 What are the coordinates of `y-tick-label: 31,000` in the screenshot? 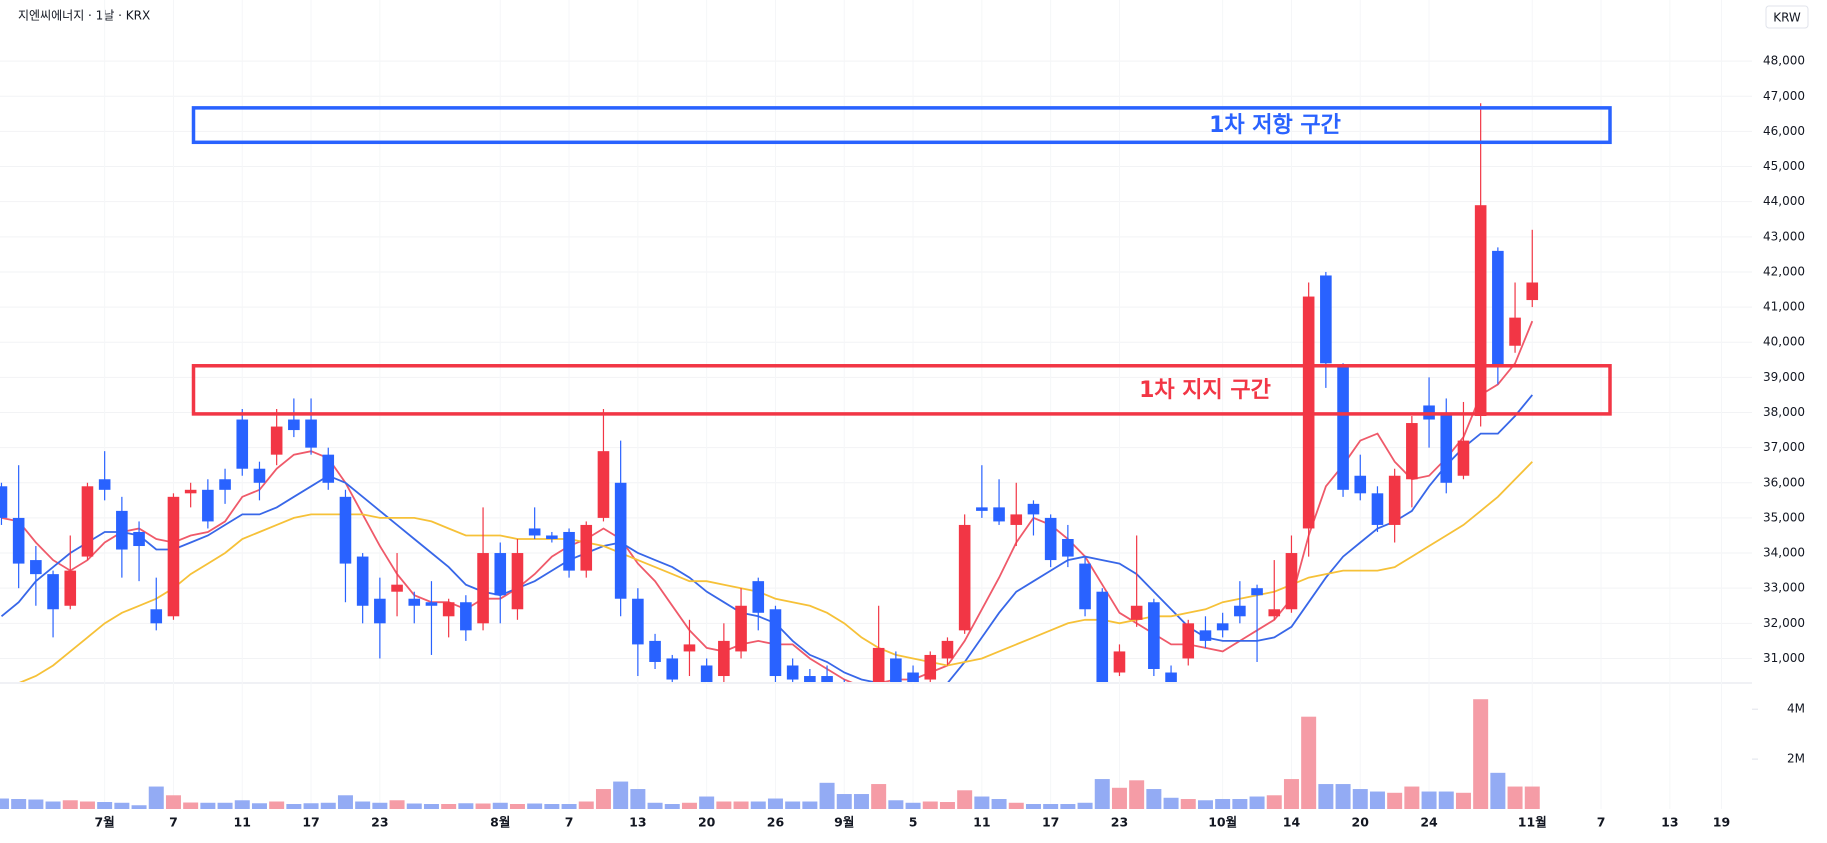 It's located at (1784, 658).